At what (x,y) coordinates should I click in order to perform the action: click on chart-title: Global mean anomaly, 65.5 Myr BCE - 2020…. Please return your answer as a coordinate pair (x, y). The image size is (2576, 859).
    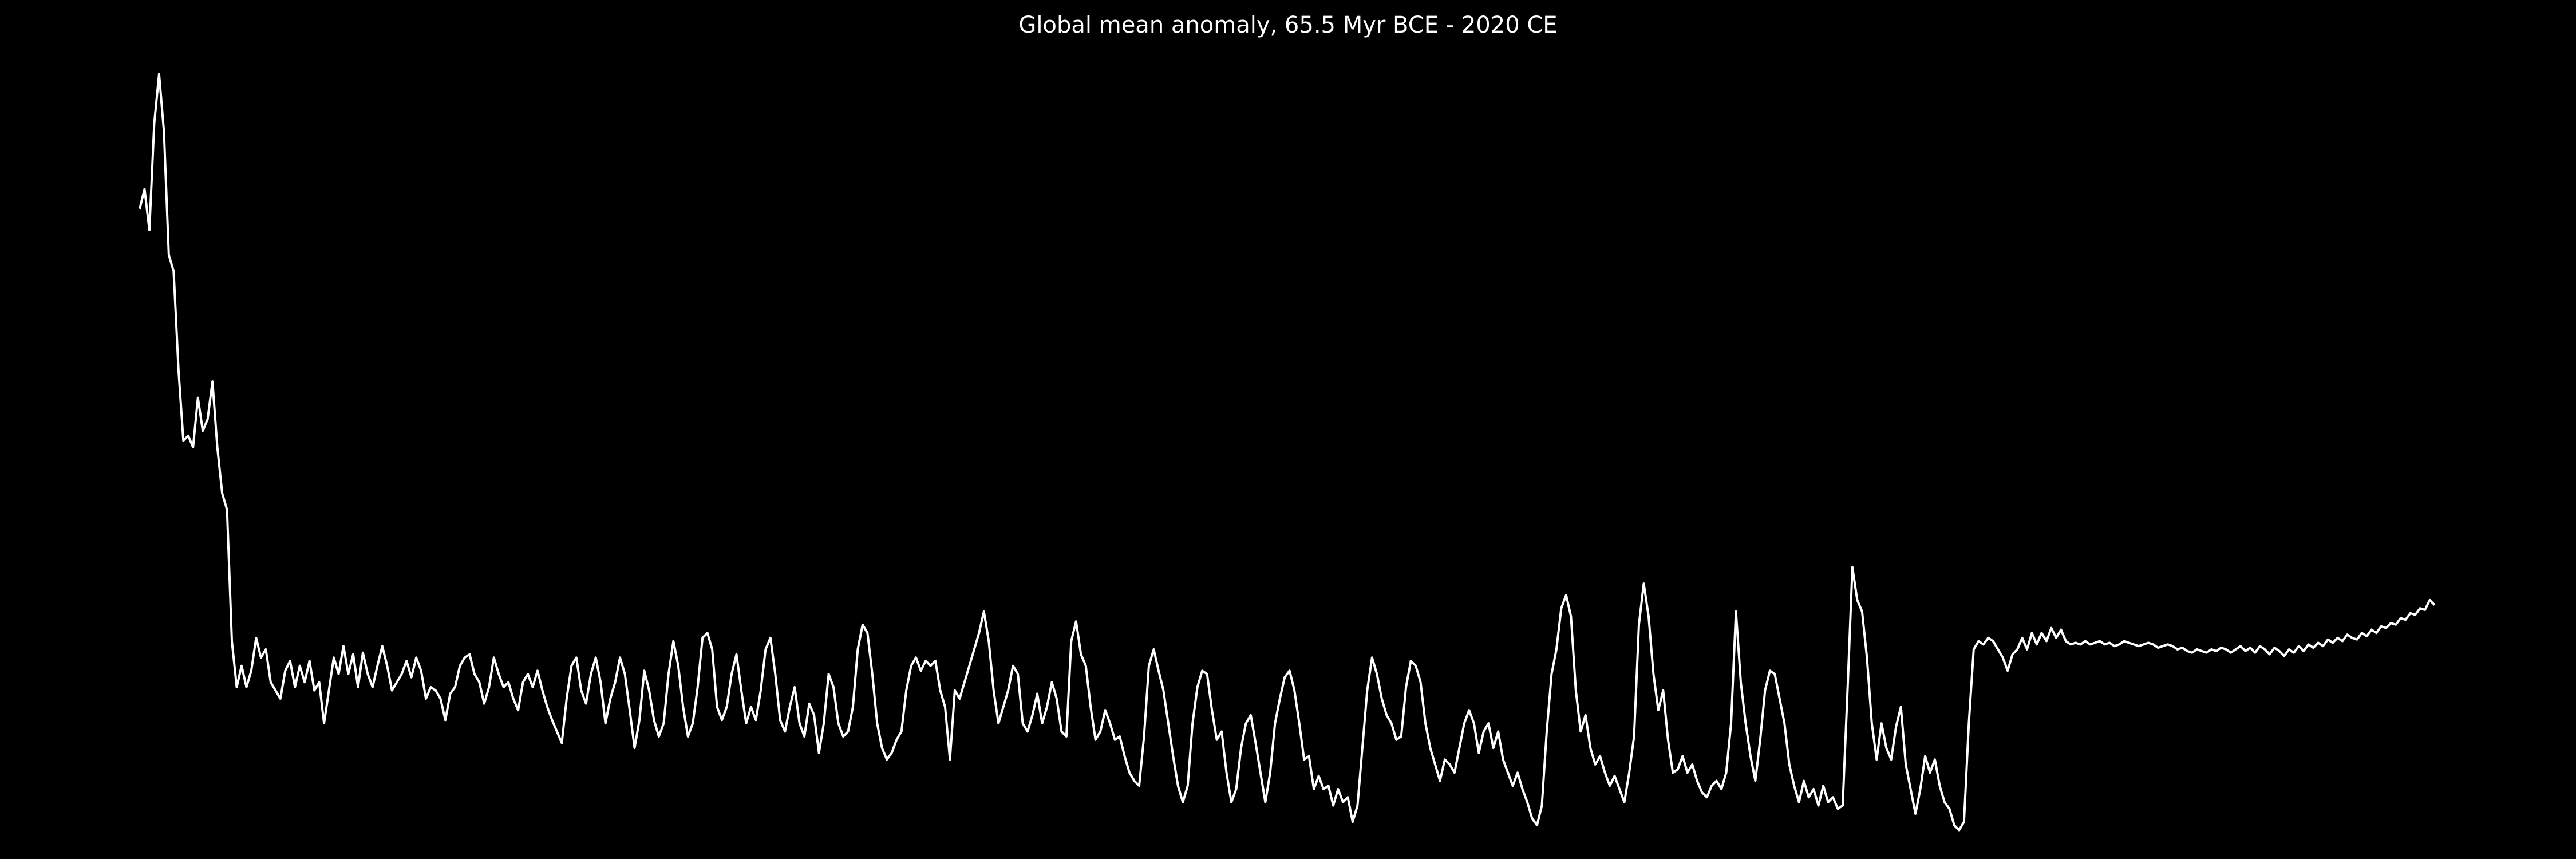
    Looking at the image, I should click on (1287, 25).